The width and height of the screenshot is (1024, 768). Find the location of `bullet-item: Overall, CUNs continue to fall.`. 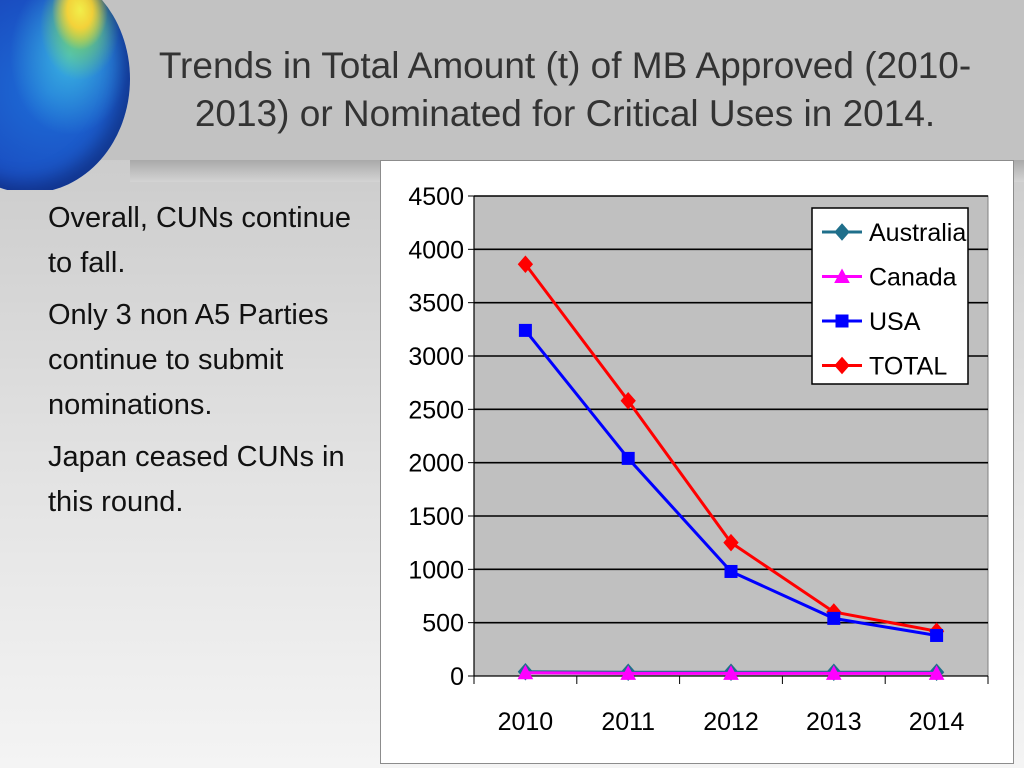

bullet-item: Overall, CUNs continue to fall. is located at coordinates (199, 240).